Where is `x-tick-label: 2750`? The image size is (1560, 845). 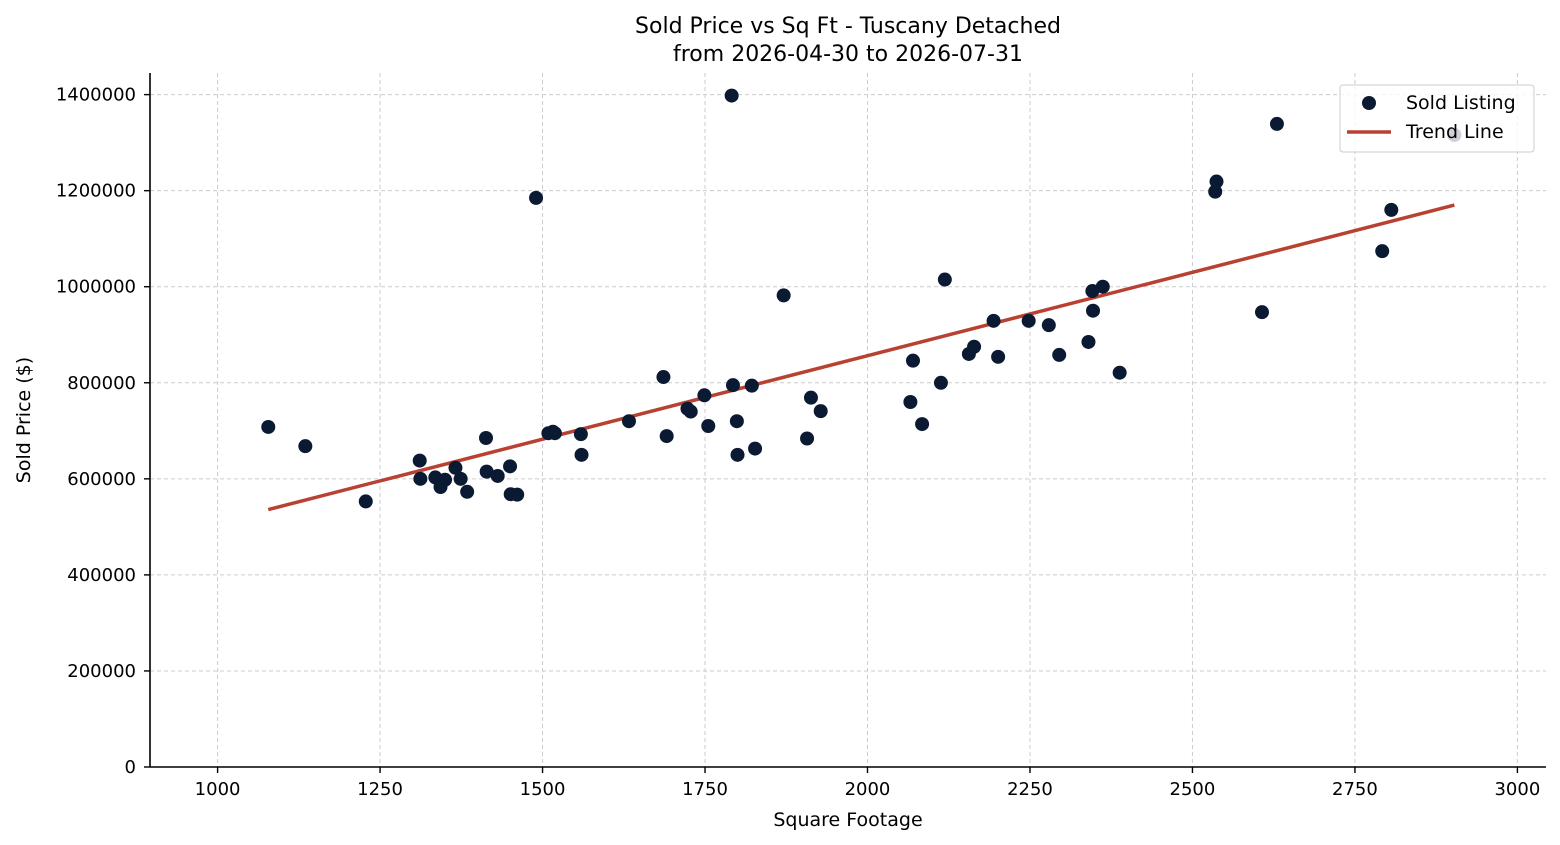
x-tick-label: 2750 is located at coordinates (1355, 789).